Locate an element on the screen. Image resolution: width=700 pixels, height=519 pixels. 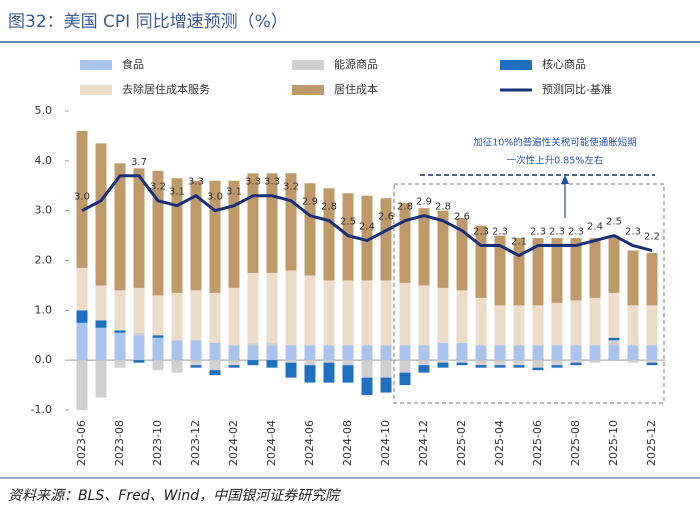
annotation: 一次性上升0.85%左右 is located at coordinates (555, 161).